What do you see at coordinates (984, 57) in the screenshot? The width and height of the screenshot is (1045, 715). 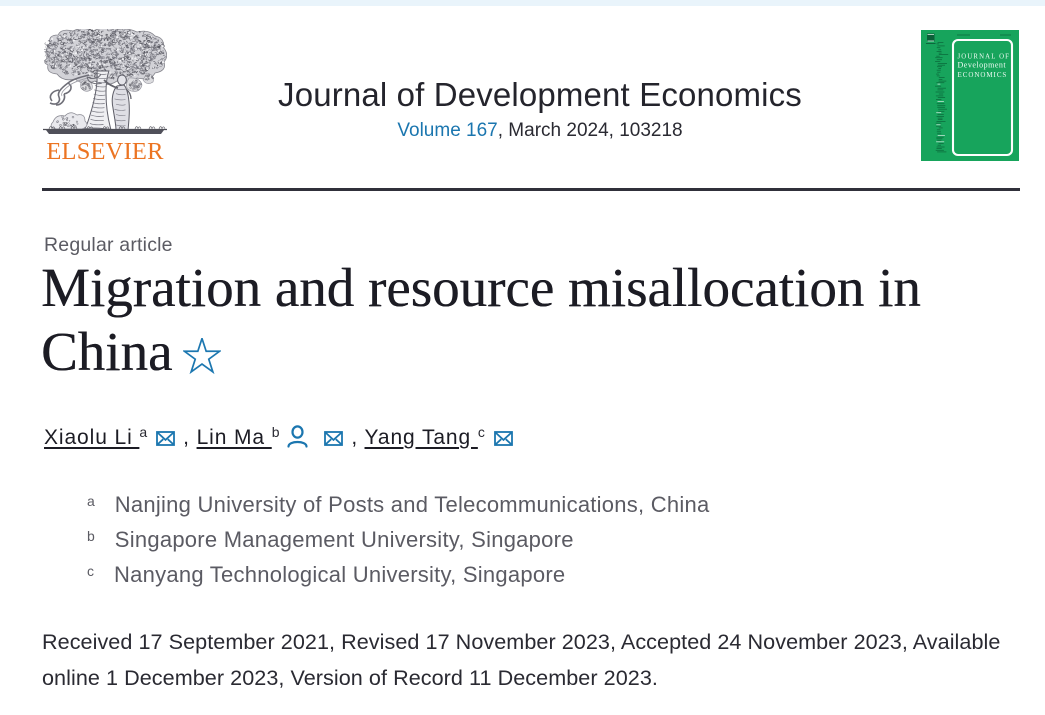 I see `svg-text: JOURNAL OF` at bounding box center [984, 57].